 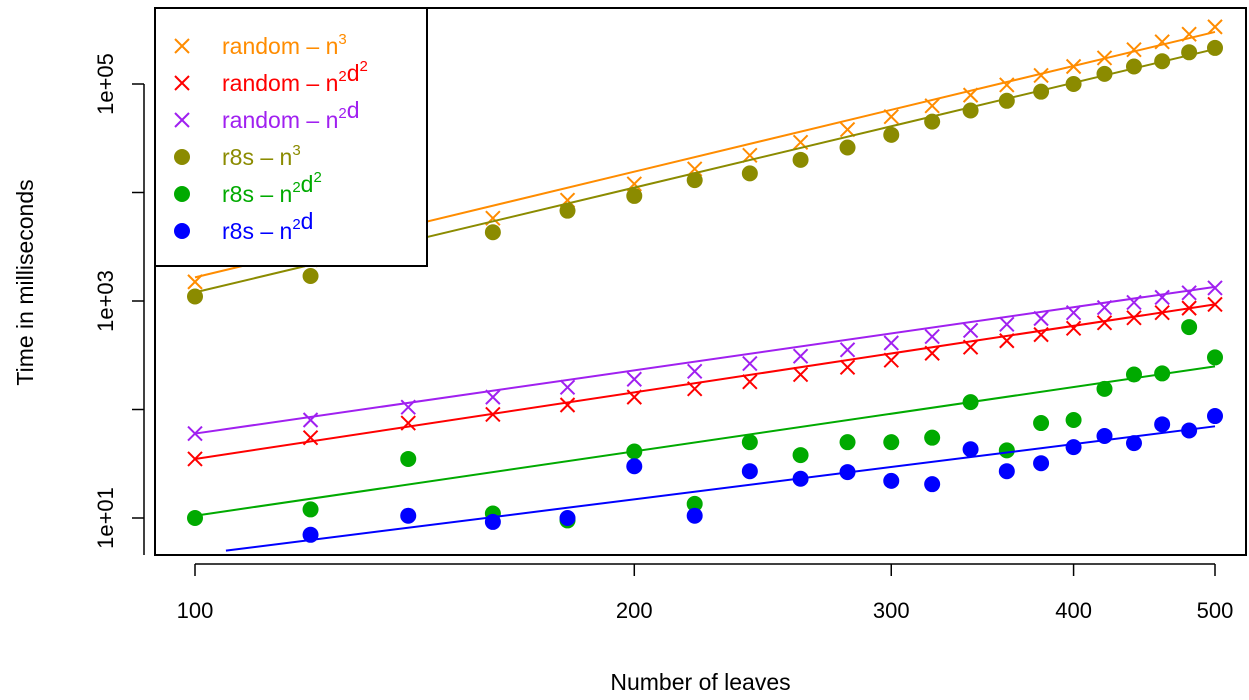 I want to click on y-tick-label: 1e+01, so click(x=105, y=518).